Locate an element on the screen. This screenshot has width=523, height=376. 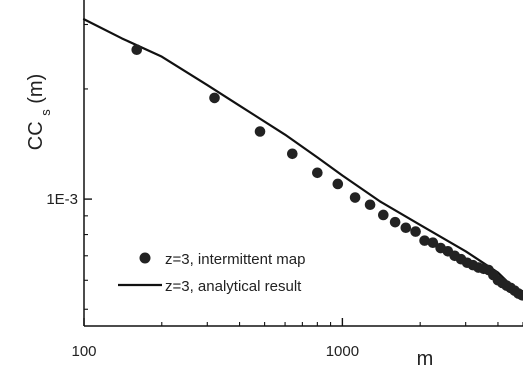
y-axis-title-suffix: (m) is located at coordinates (36, 89).